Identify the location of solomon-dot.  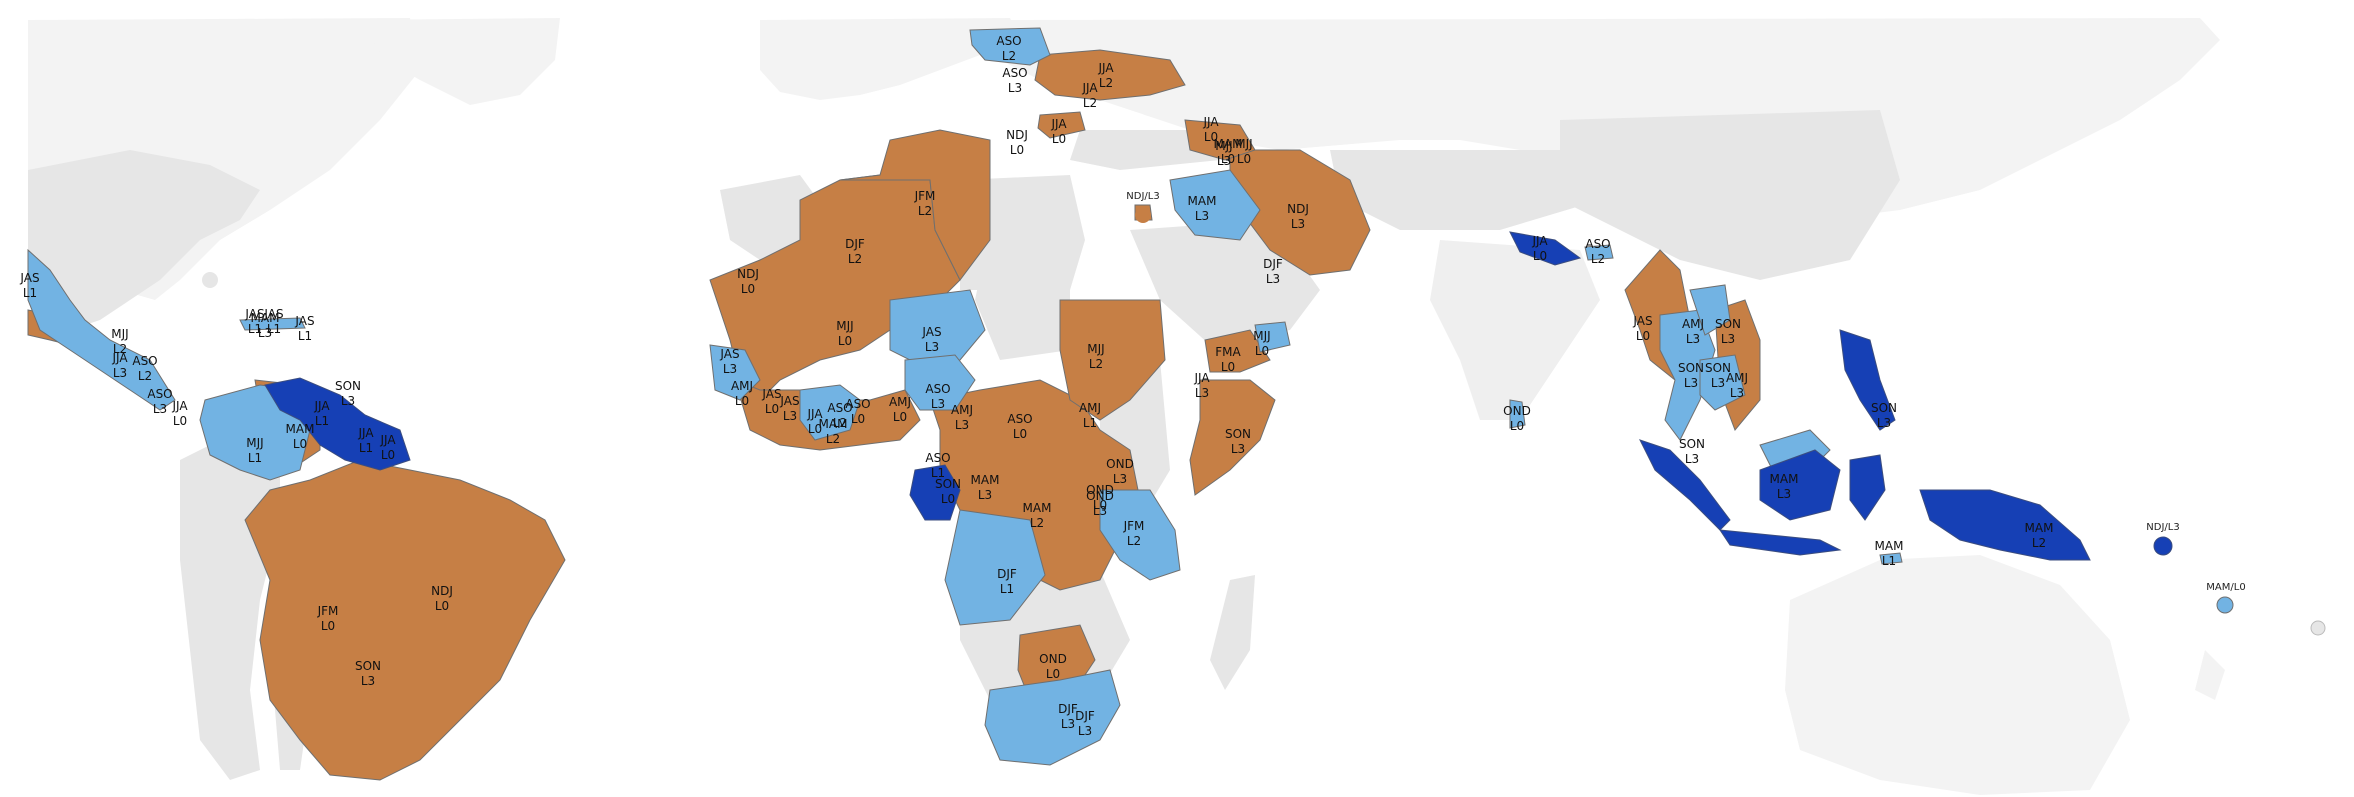
(2163, 546).